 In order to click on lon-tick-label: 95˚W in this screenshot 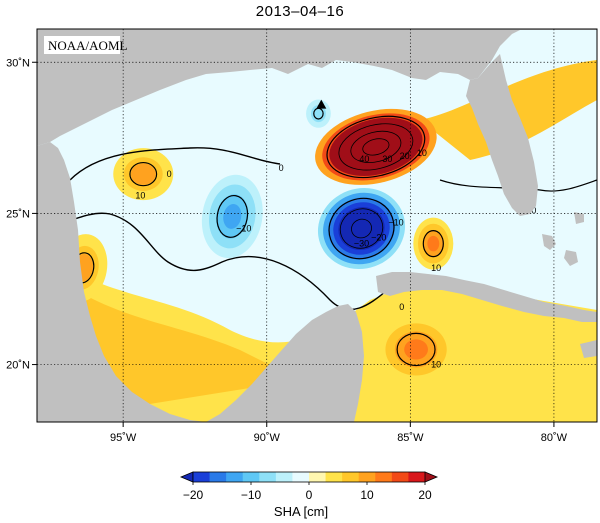, I will do `click(123, 438)`.